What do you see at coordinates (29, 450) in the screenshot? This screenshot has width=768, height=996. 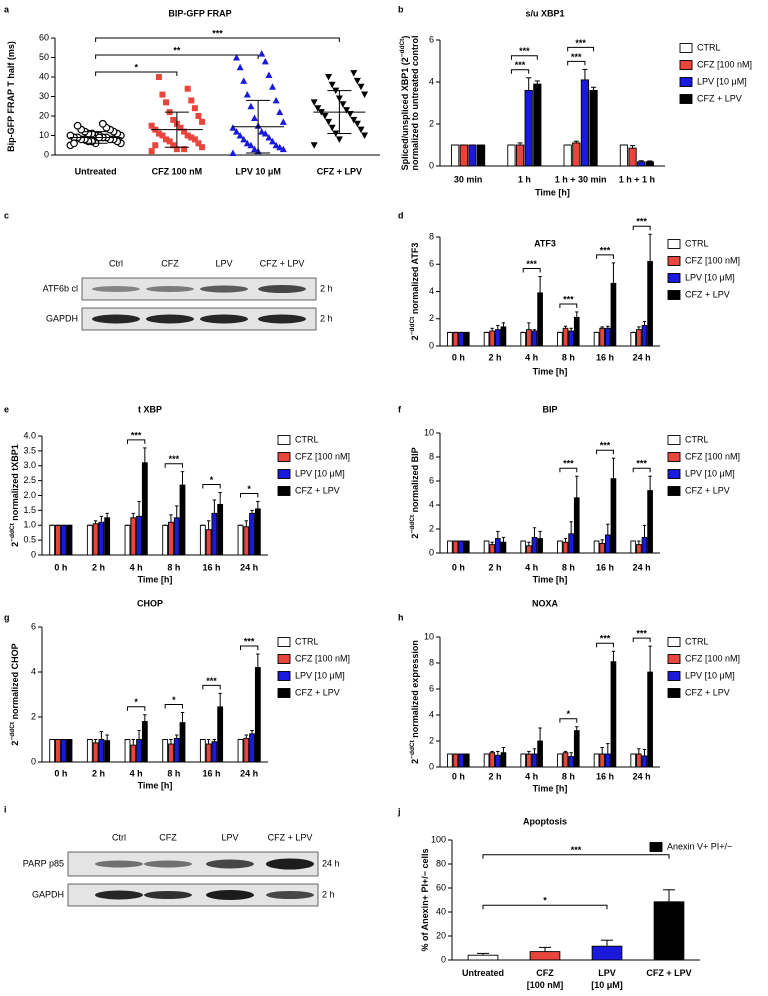 I see `y-tick-label: 3.5` at bounding box center [29, 450].